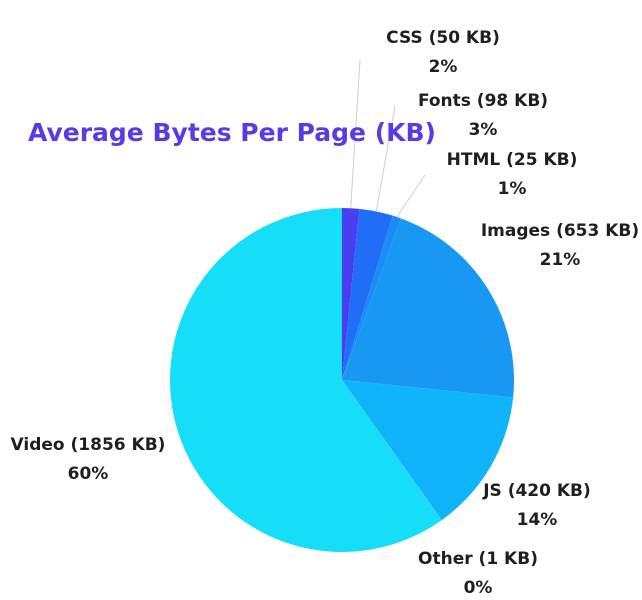 The height and width of the screenshot is (600, 642). I want to click on slice-percent-js: 14%, so click(537, 520).